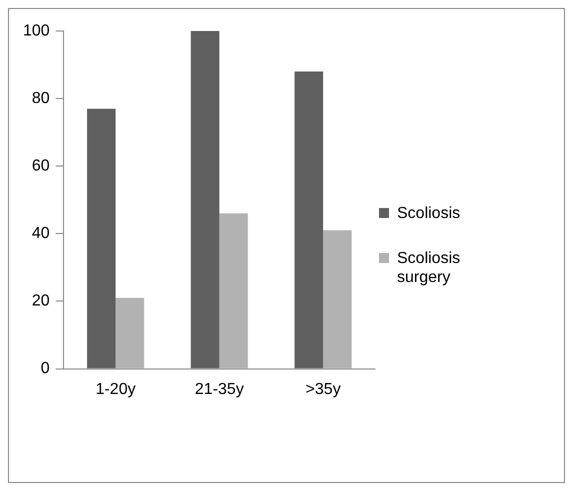 The image size is (573, 491). What do you see at coordinates (36, 31) in the screenshot?
I see `y-tick-label: 100` at bounding box center [36, 31].